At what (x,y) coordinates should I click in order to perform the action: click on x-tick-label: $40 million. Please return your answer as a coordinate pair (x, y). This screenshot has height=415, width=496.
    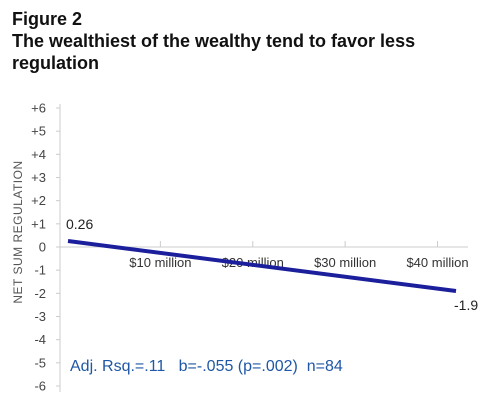
    Looking at the image, I should click on (437, 262).